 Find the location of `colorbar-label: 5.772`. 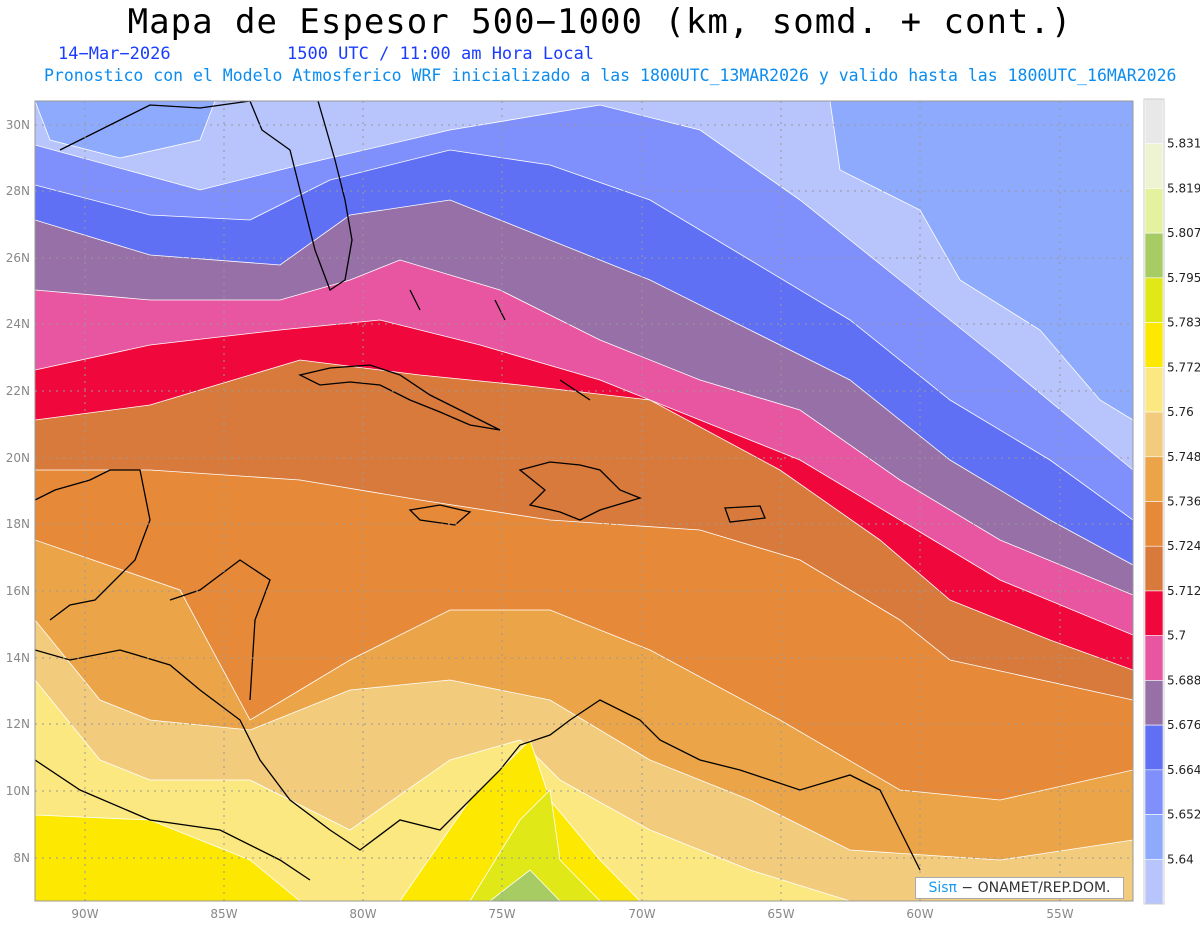

colorbar-label: 5.772 is located at coordinates (1183, 367).